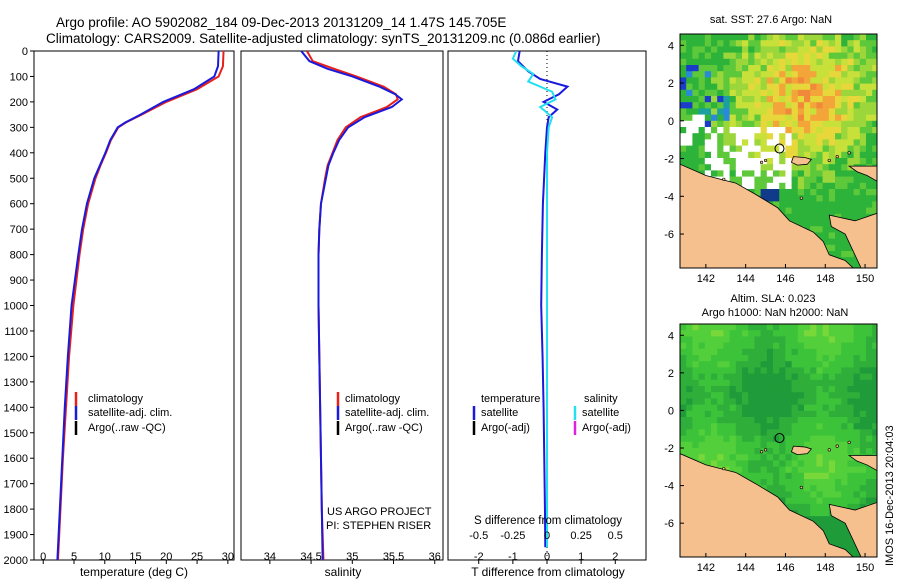  Describe the element at coordinates (775, 313) in the screenshot. I see `sla-map-subtitle: Argo h1000: NaN h2000: NaN` at that location.